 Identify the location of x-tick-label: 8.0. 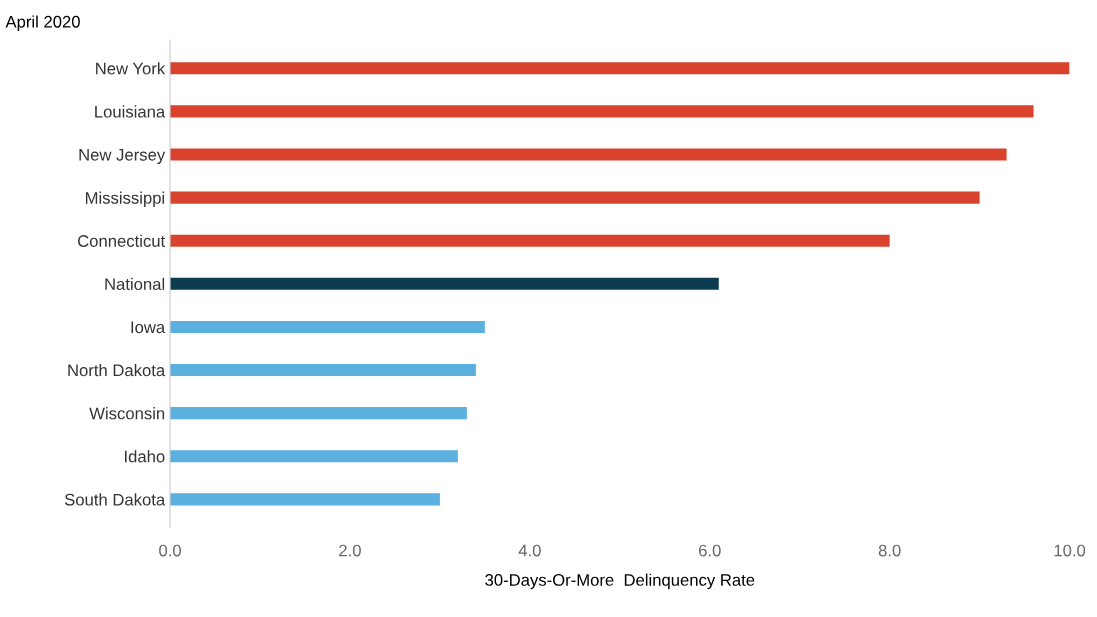
(889, 550).